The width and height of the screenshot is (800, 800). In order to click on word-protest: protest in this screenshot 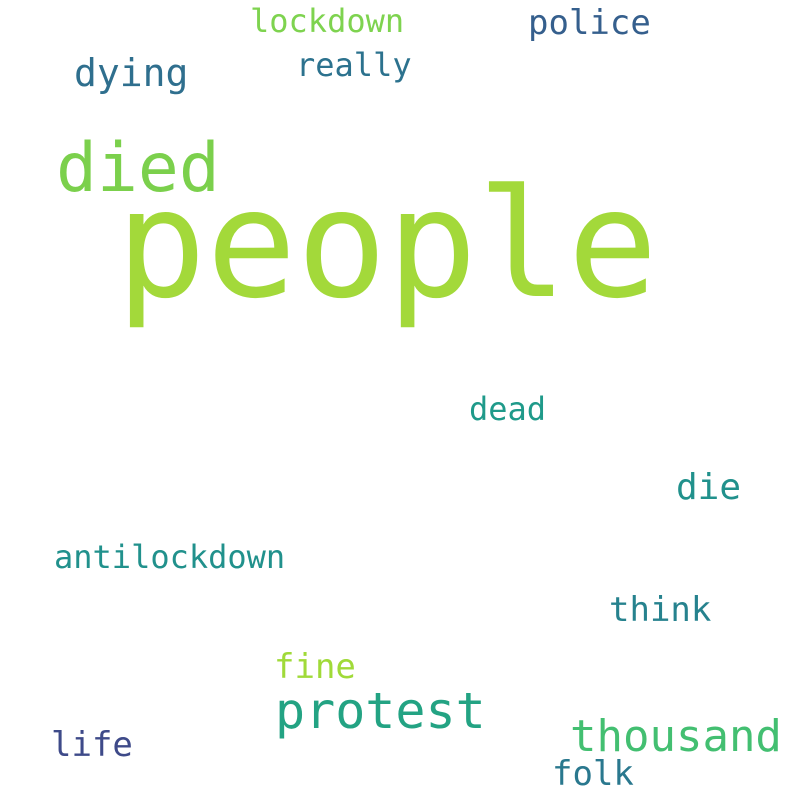, I will do `click(380, 711)`.